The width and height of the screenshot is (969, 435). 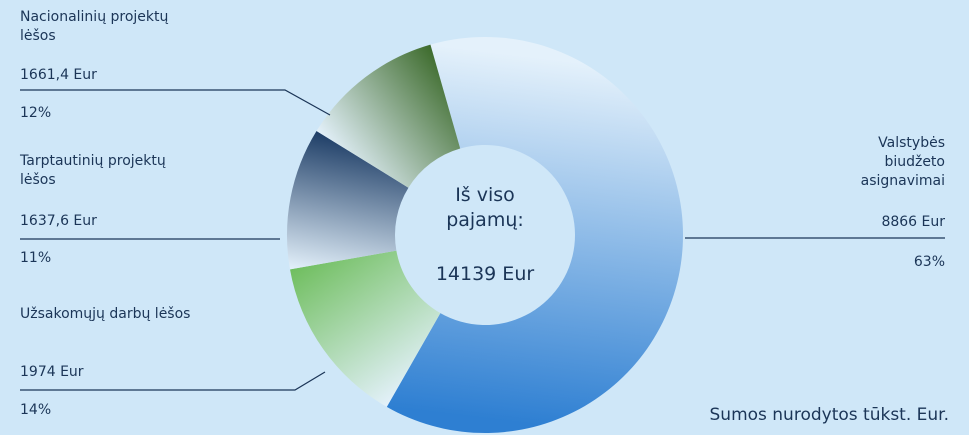 What do you see at coordinates (93, 170) in the screenshot?
I see `category-label: Tarptautinių projektų lėšos` at bounding box center [93, 170].